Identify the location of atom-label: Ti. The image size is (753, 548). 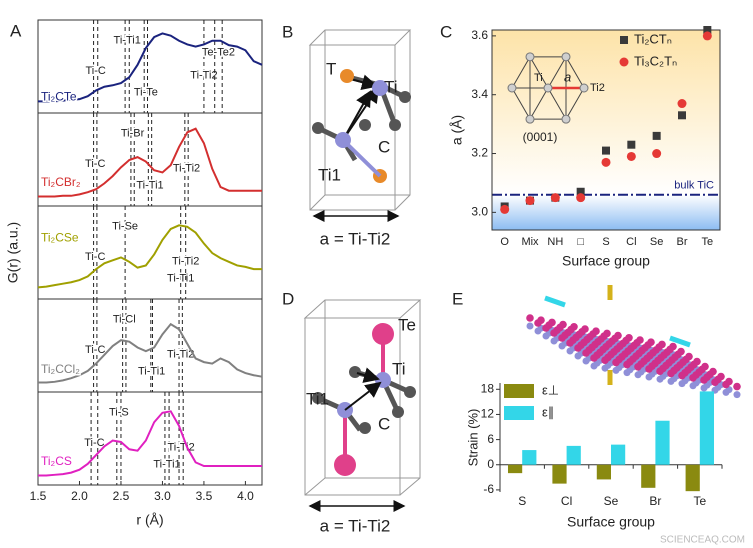
(391, 86).